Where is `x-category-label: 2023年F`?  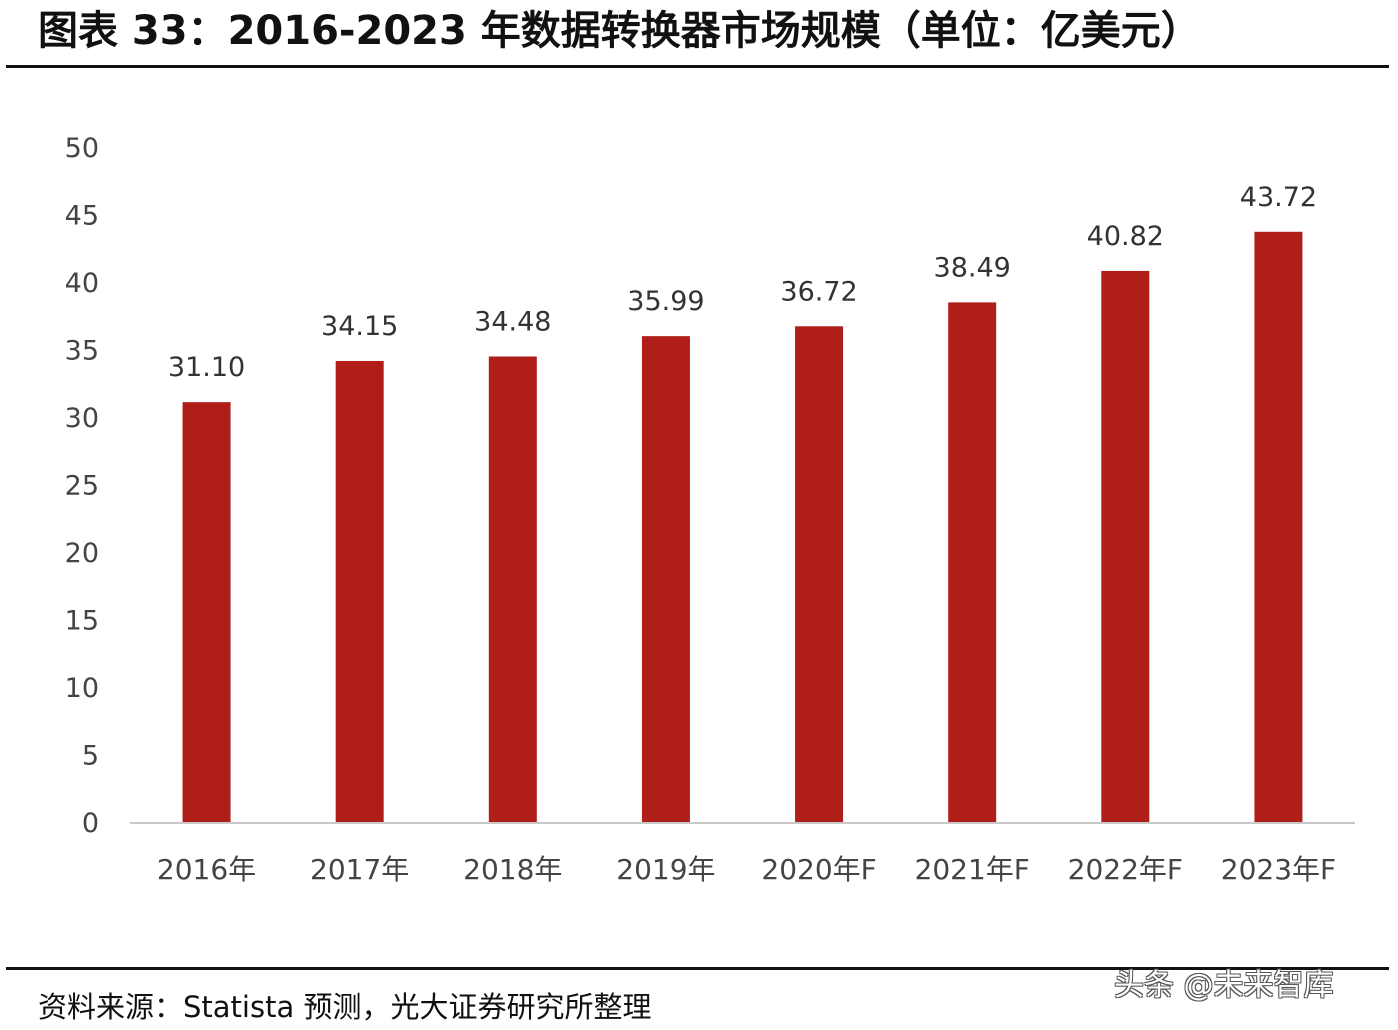
x-category-label: 2023年F is located at coordinates (1278, 869).